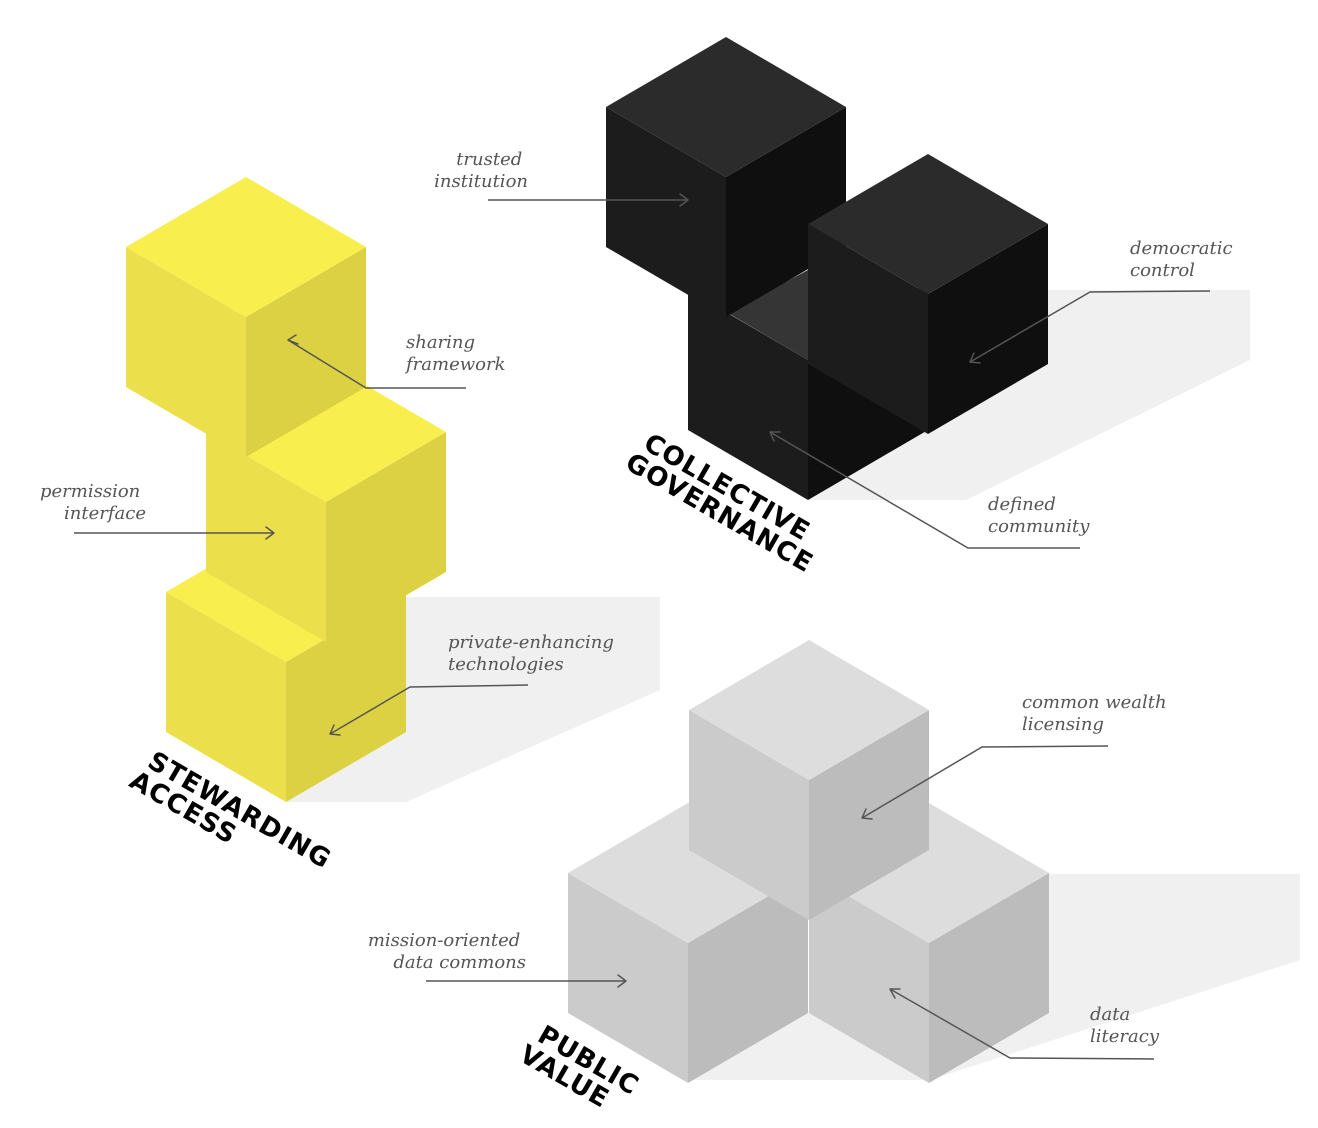 This screenshot has height=1128, width=1318. I want to click on defined-community-label: defined community, so click(1039, 515).